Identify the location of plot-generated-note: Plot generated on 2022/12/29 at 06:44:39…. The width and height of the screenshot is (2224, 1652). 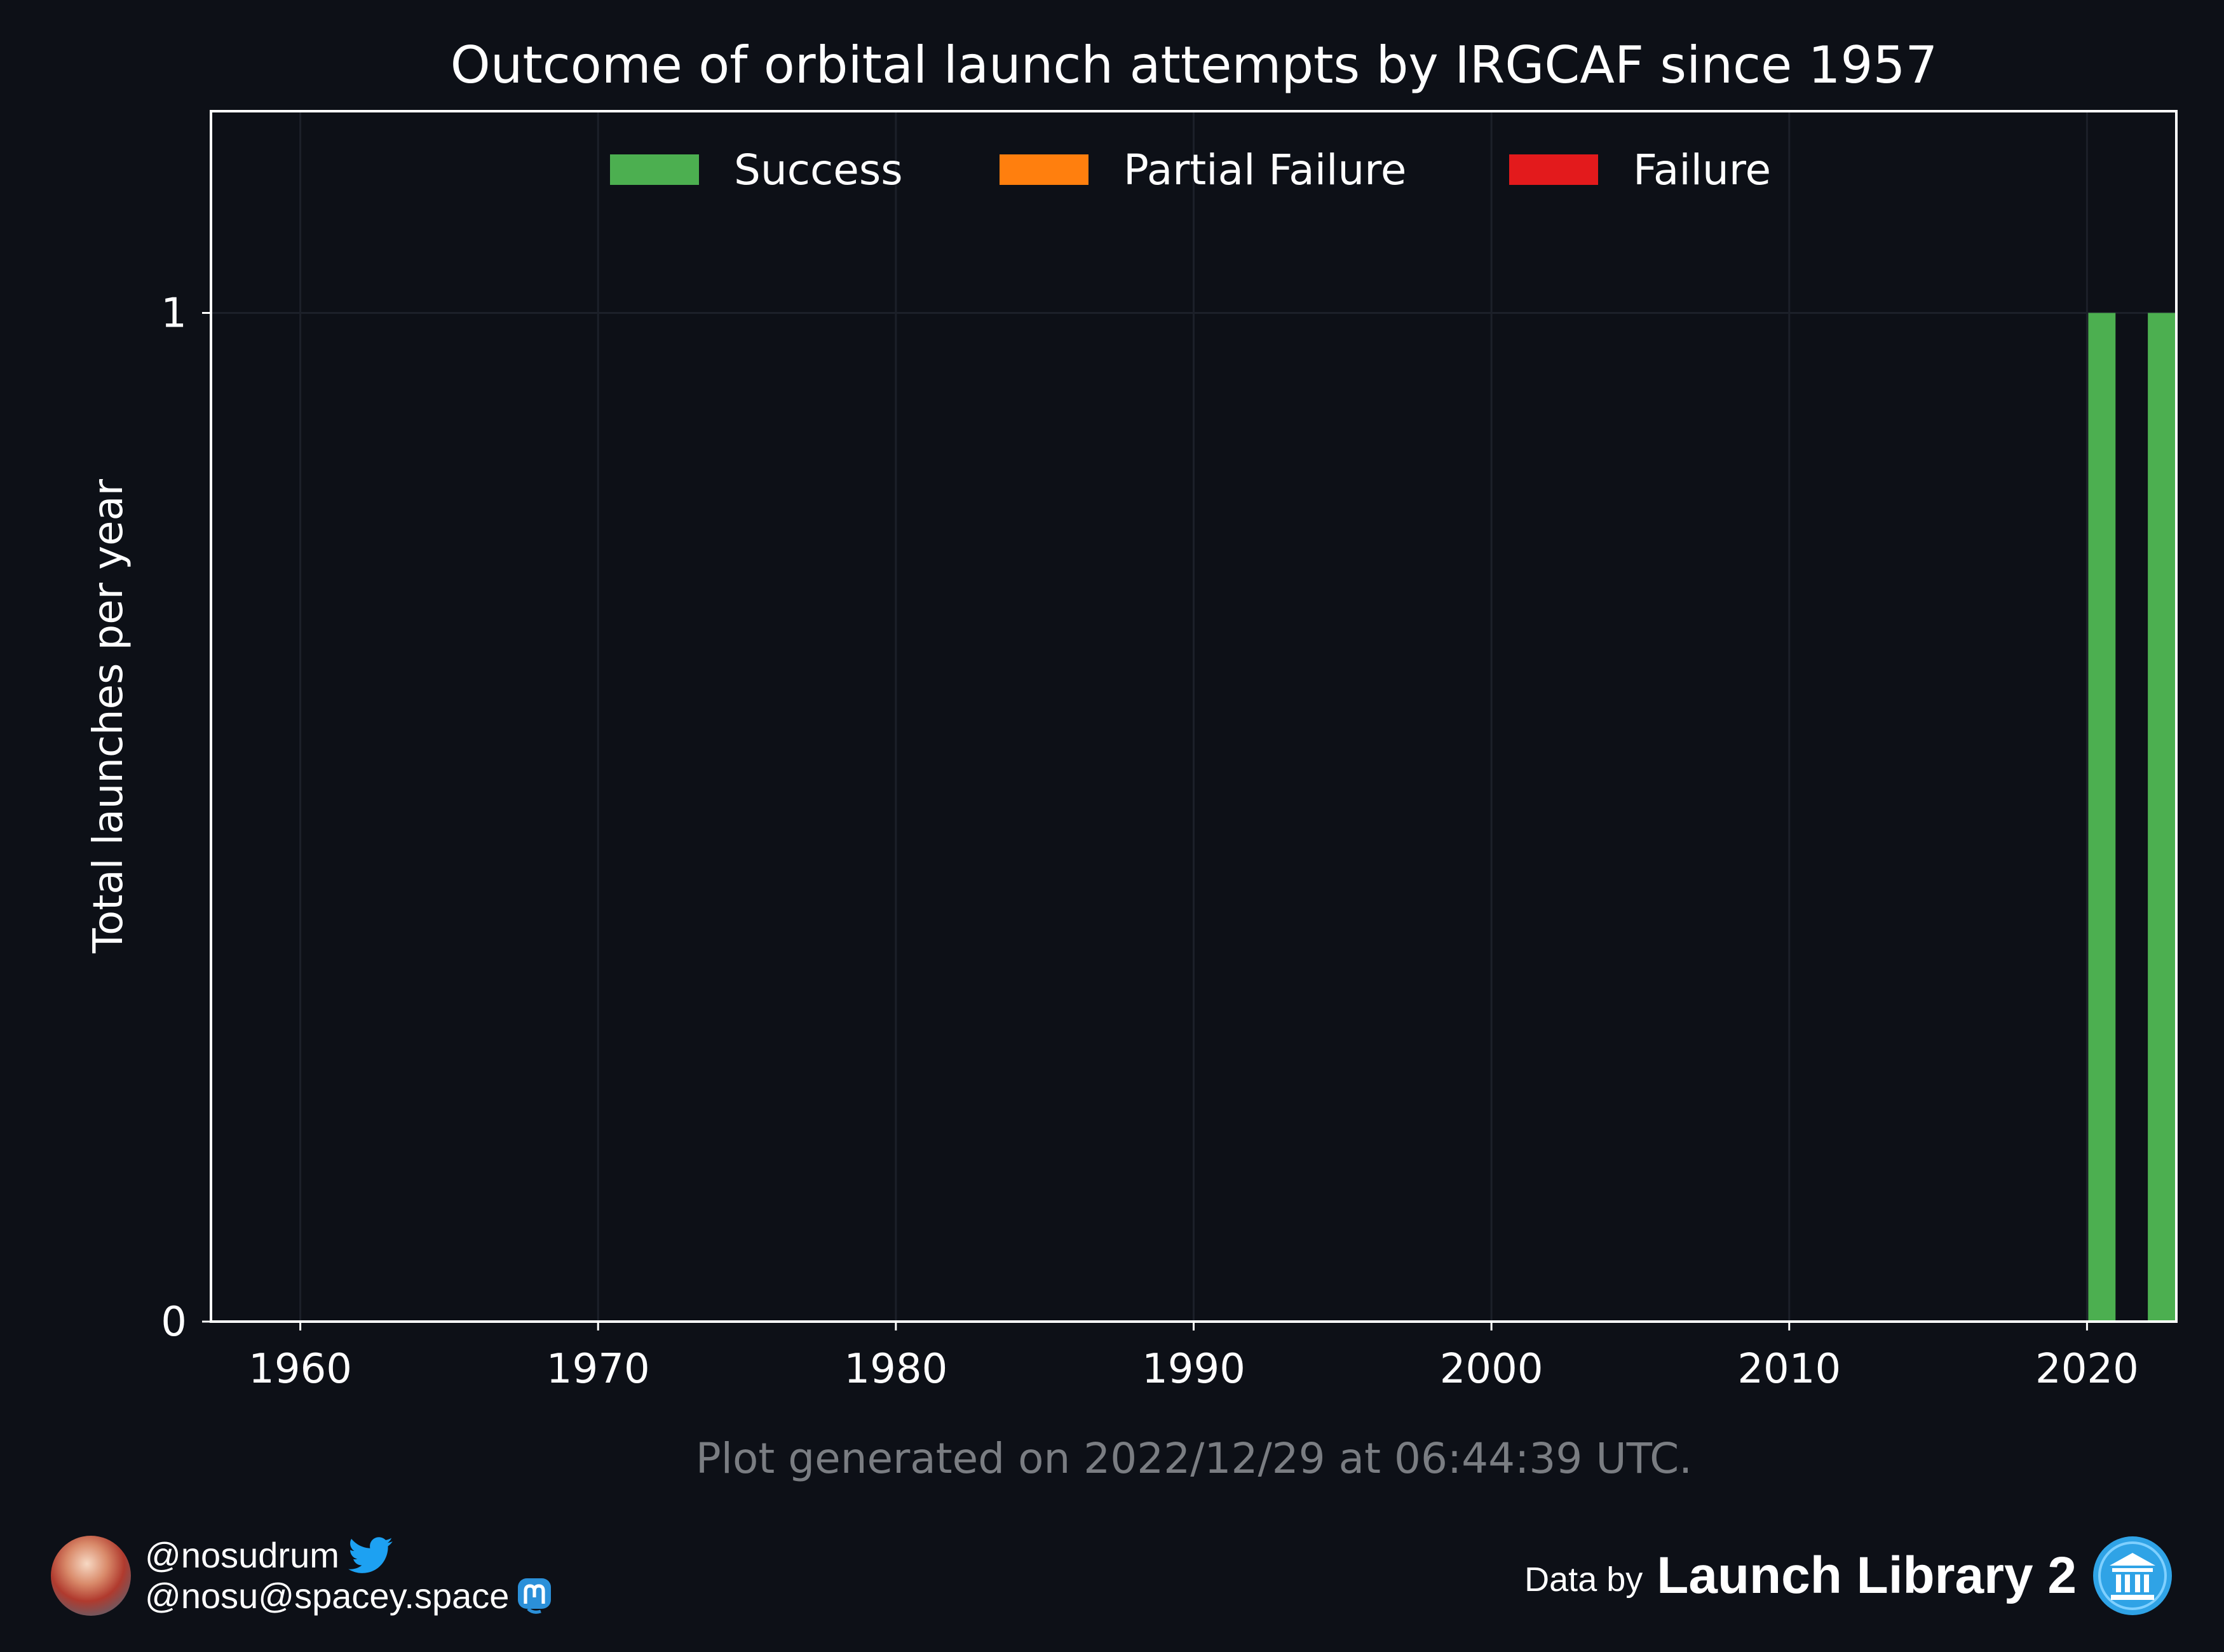
(1194, 1458).